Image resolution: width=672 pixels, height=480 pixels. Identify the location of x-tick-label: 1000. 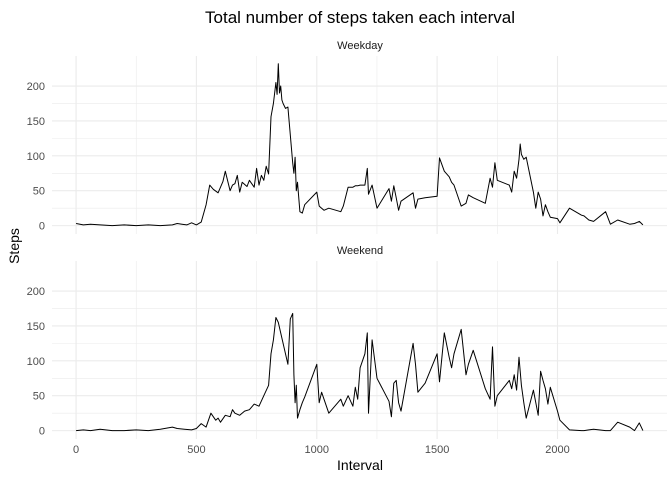
(317, 450).